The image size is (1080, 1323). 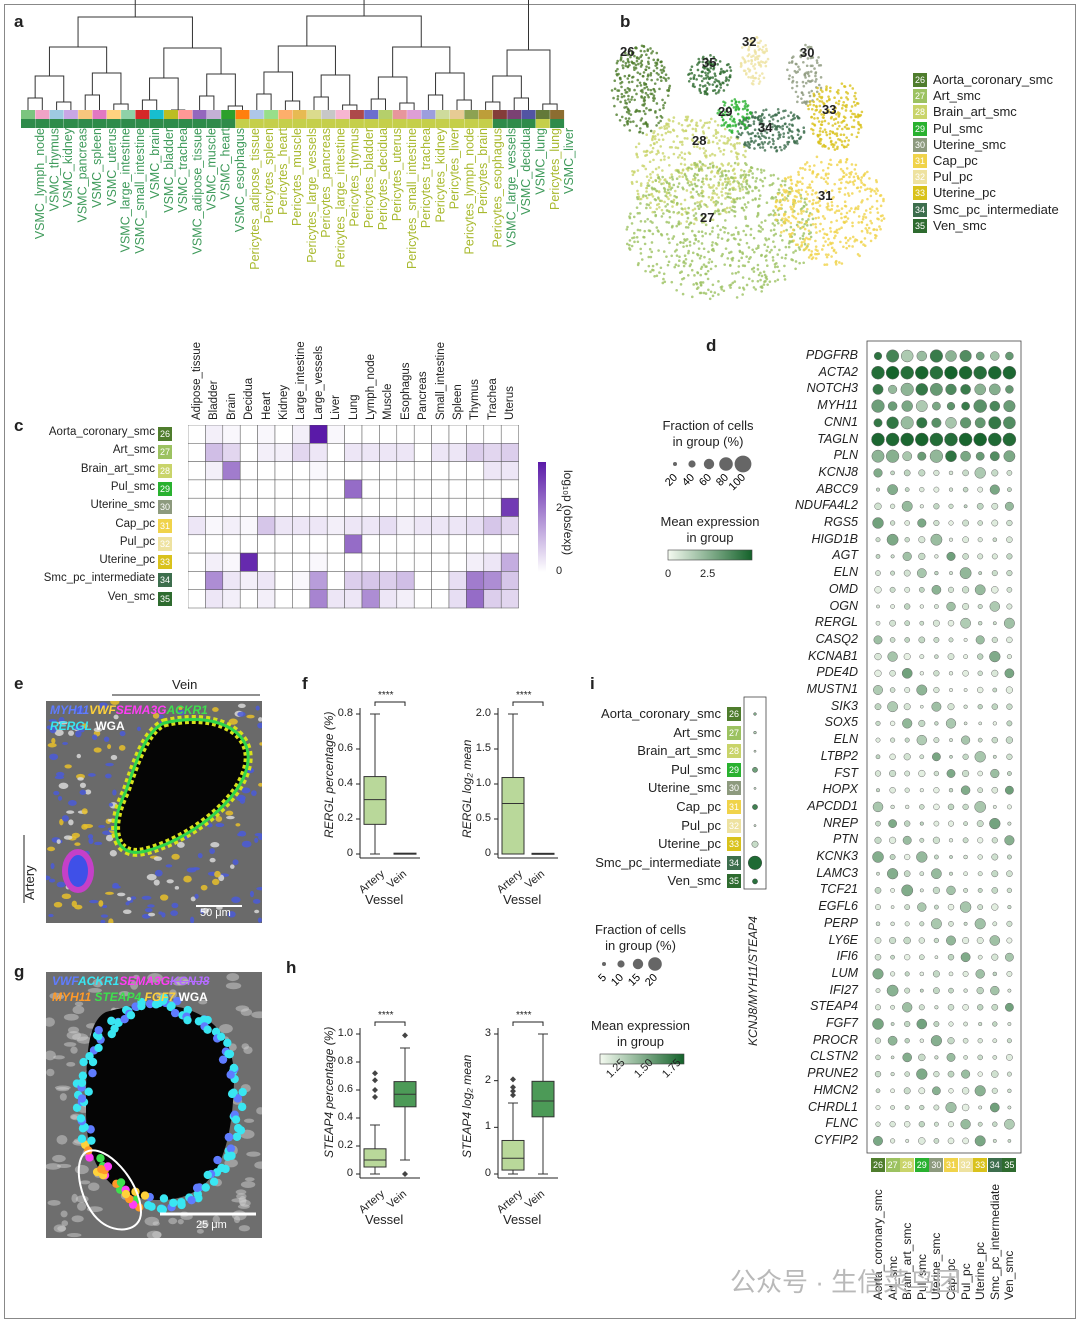 What do you see at coordinates (84, 1040) in the screenshot?
I see `g-tissue-spot` at bounding box center [84, 1040].